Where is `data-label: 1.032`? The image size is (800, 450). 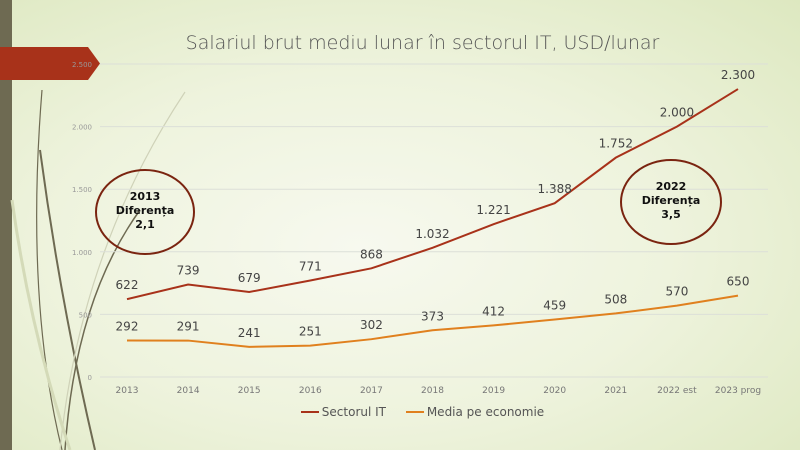
data-label: 1.032 is located at coordinates (432, 234).